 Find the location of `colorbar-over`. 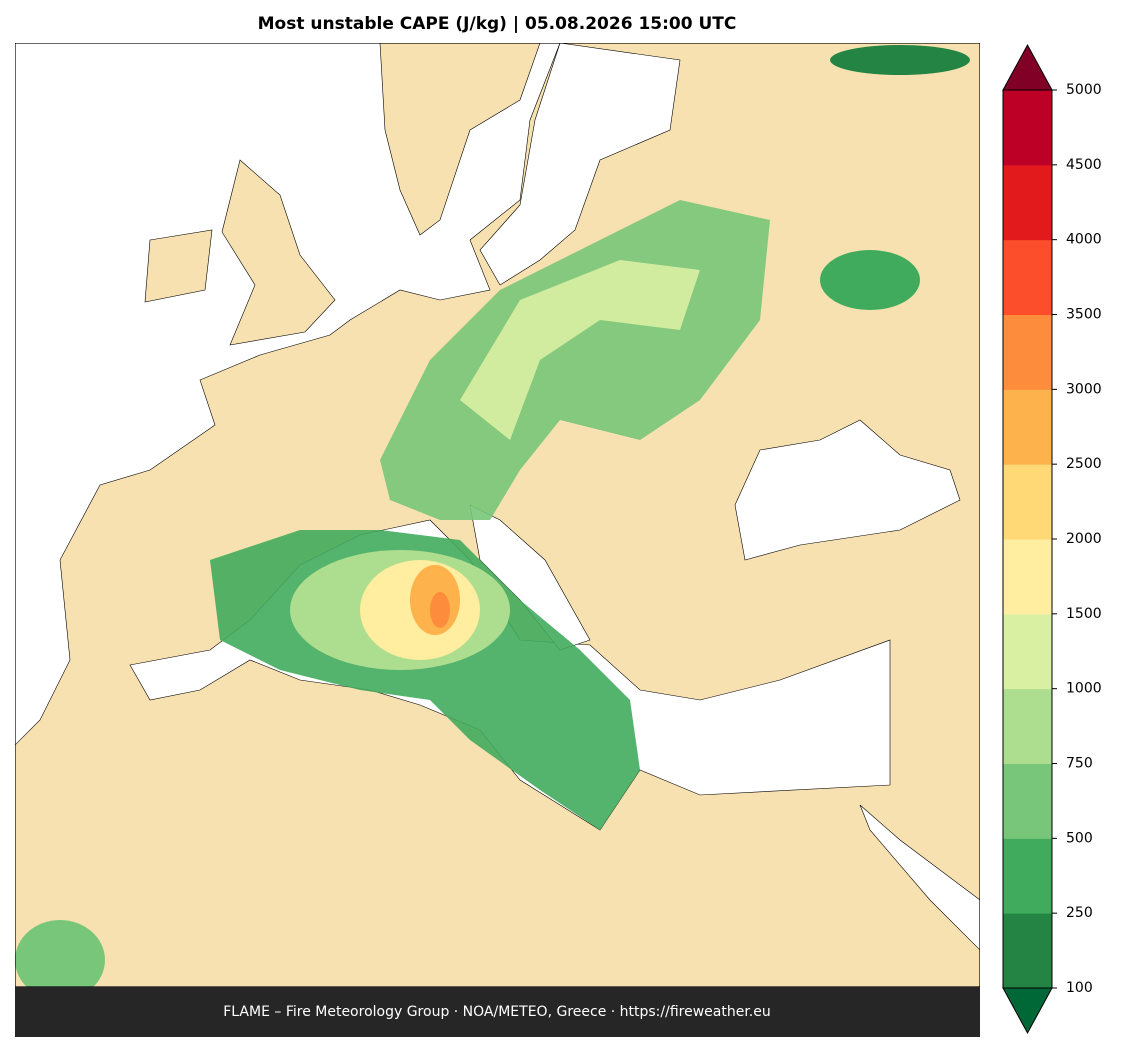

colorbar-over is located at coordinates (1027, 67).